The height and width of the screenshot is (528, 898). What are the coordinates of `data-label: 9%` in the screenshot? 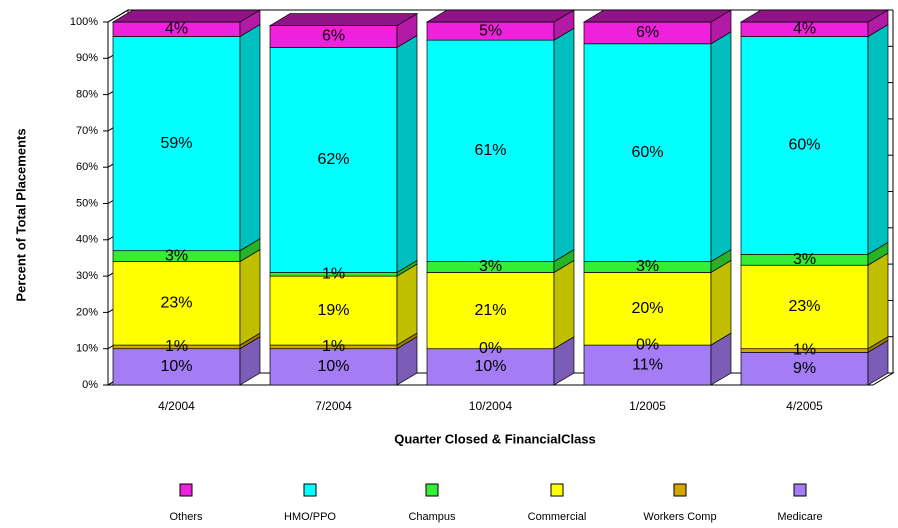 It's located at (804, 368).